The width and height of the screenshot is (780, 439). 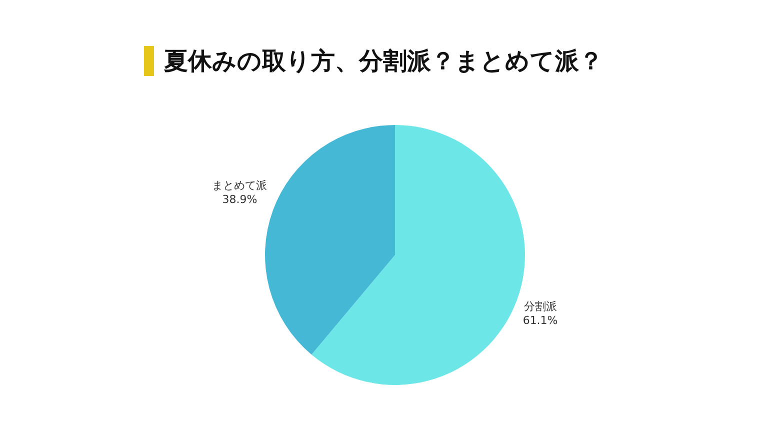 I want to click on slice-label: まとめて派, so click(x=240, y=185).